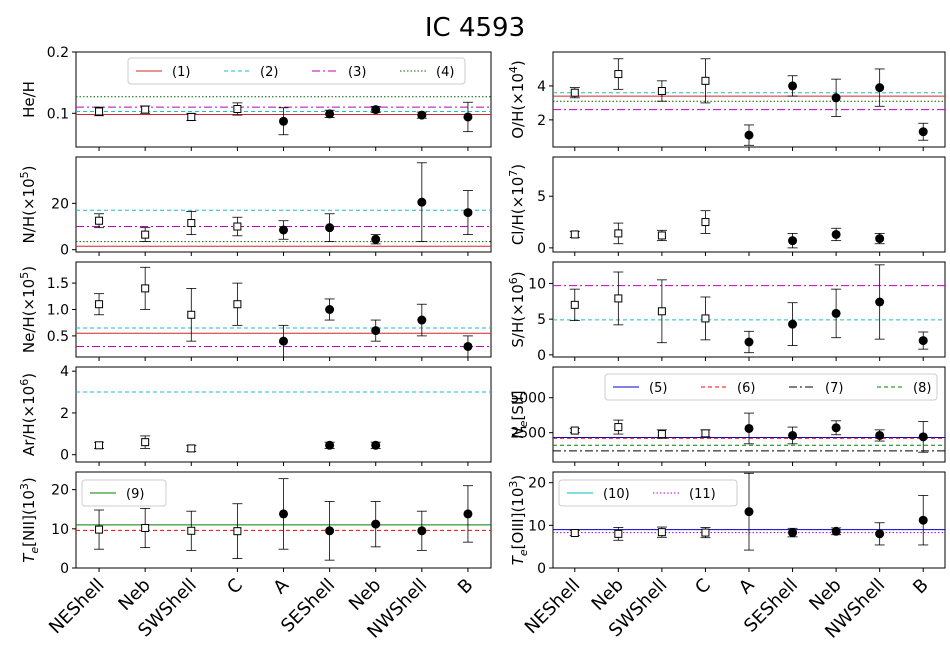  Describe the element at coordinates (255, 311) in the screenshot. I see `panel-ne: 0.5 1.0 1.5 Ne/H(×105)` at that location.